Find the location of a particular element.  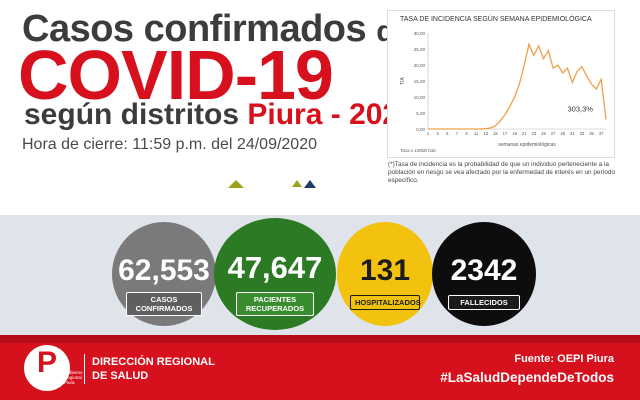

x-tick-label: 11 is located at coordinates (476, 133).